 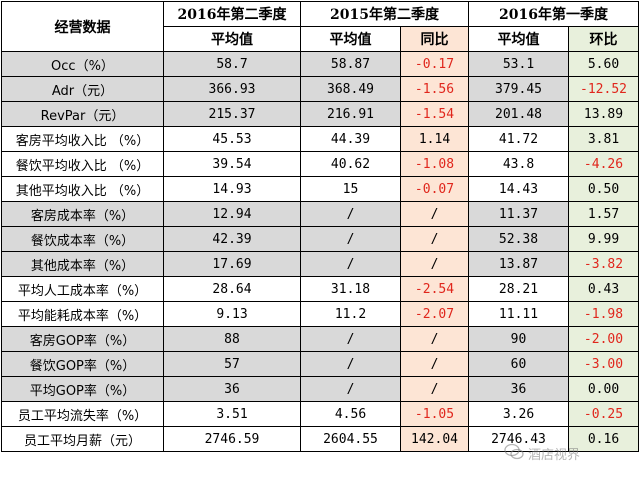 I want to click on row-label: RevPar（元）, so click(x=82, y=114).